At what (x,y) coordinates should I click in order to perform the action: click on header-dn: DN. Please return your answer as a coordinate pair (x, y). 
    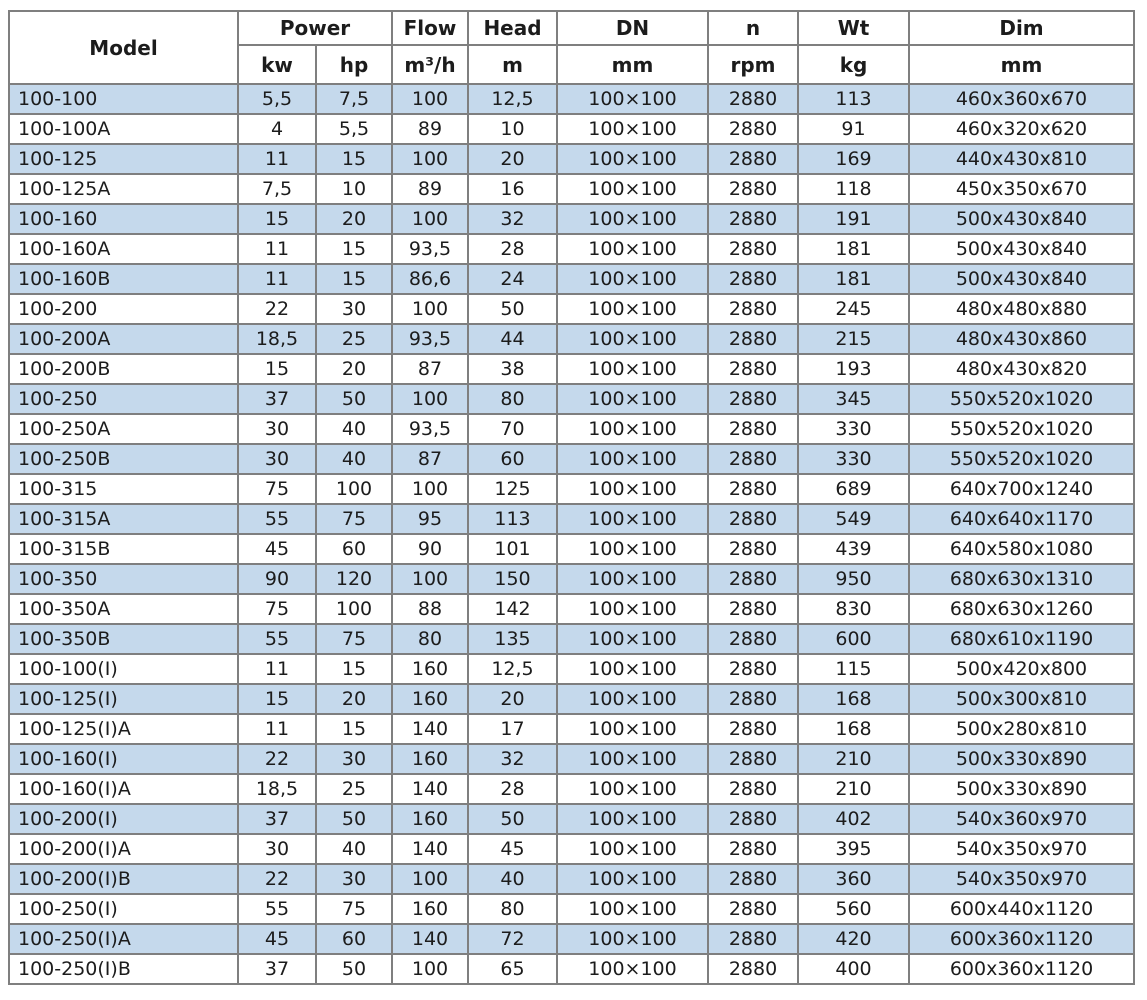
    Looking at the image, I should click on (632, 28).